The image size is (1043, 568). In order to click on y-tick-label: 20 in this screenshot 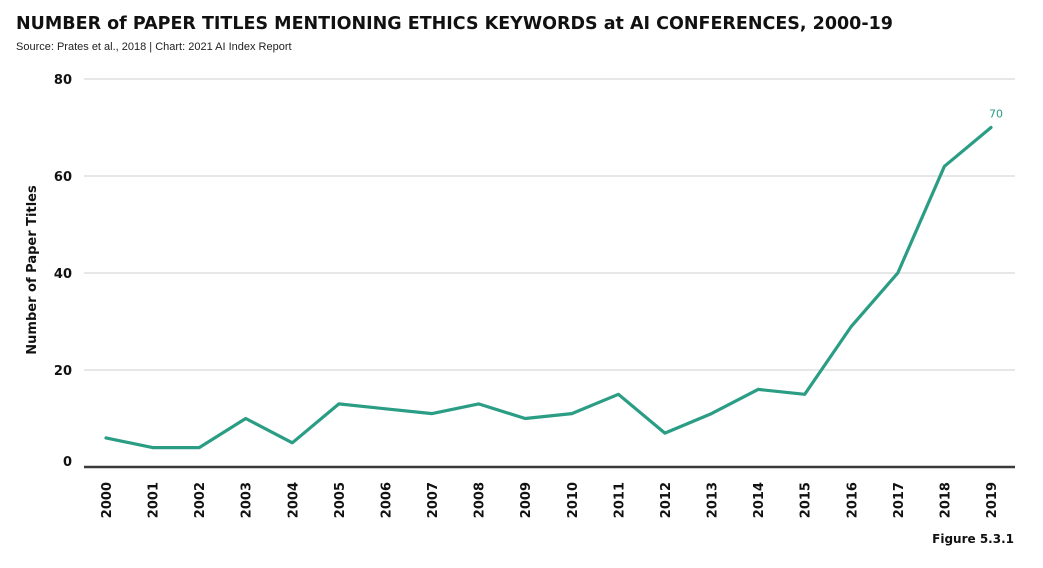, I will do `click(63, 371)`.